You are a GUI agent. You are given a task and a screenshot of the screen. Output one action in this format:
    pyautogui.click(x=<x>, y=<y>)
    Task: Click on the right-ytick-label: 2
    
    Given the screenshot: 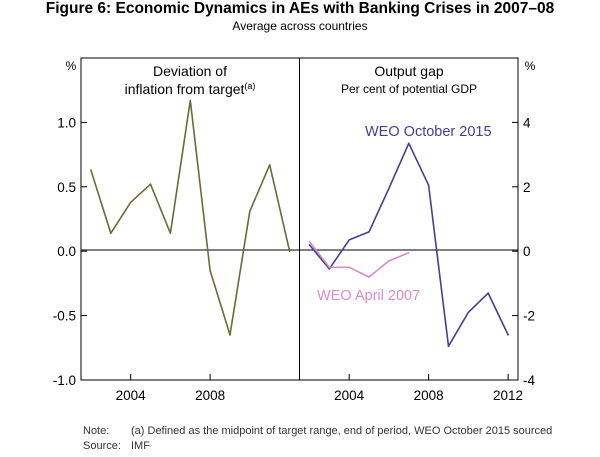 What is the action you would take?
    pyautogui.click(x=527, y=187)
    